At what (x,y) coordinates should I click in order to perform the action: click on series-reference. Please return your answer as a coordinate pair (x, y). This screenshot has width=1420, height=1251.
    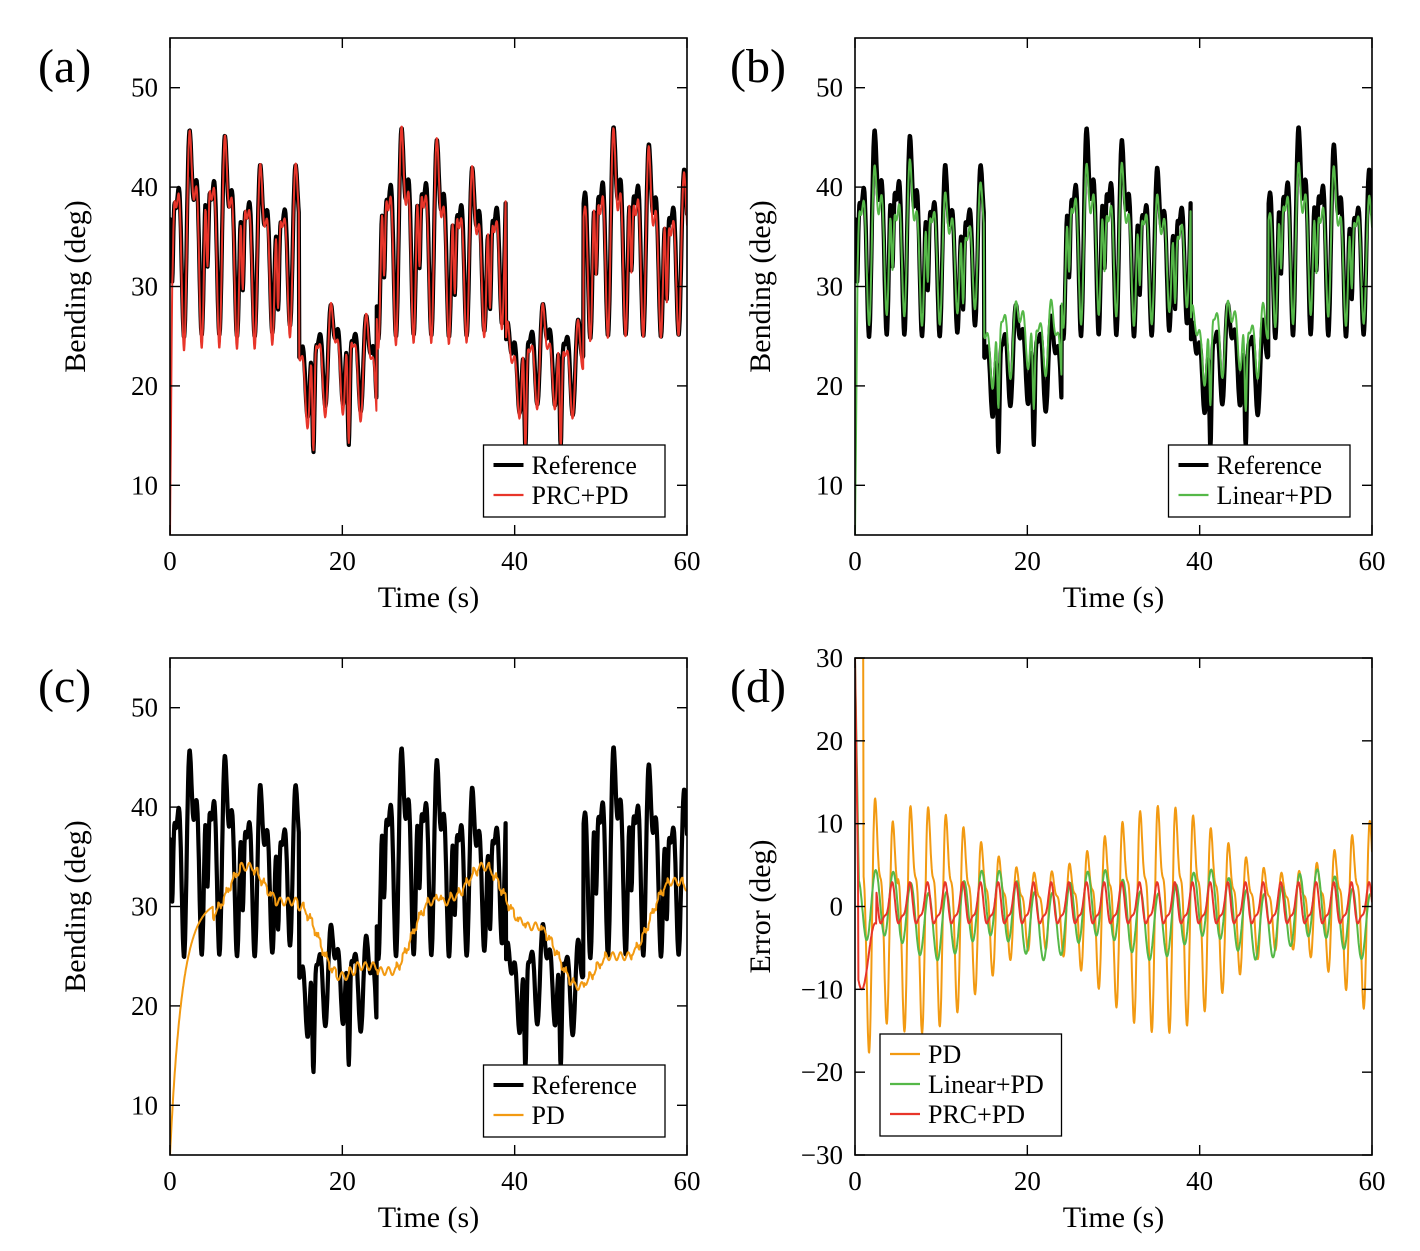
    Looking at the image, I should click on (428, 910).